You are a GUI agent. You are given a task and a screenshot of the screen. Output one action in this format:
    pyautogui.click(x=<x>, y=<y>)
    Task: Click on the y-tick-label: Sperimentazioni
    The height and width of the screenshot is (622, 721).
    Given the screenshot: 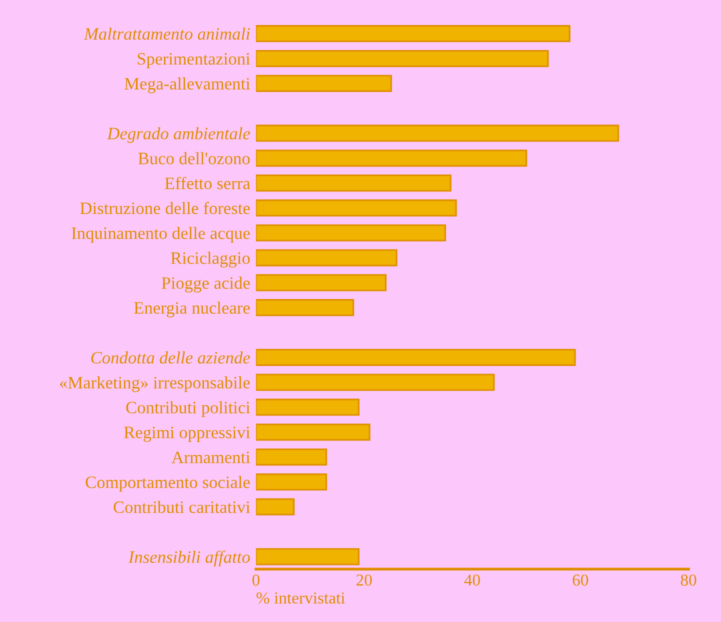 What is the action you would take?
    pyautogui.click(x=194, y=60)
    